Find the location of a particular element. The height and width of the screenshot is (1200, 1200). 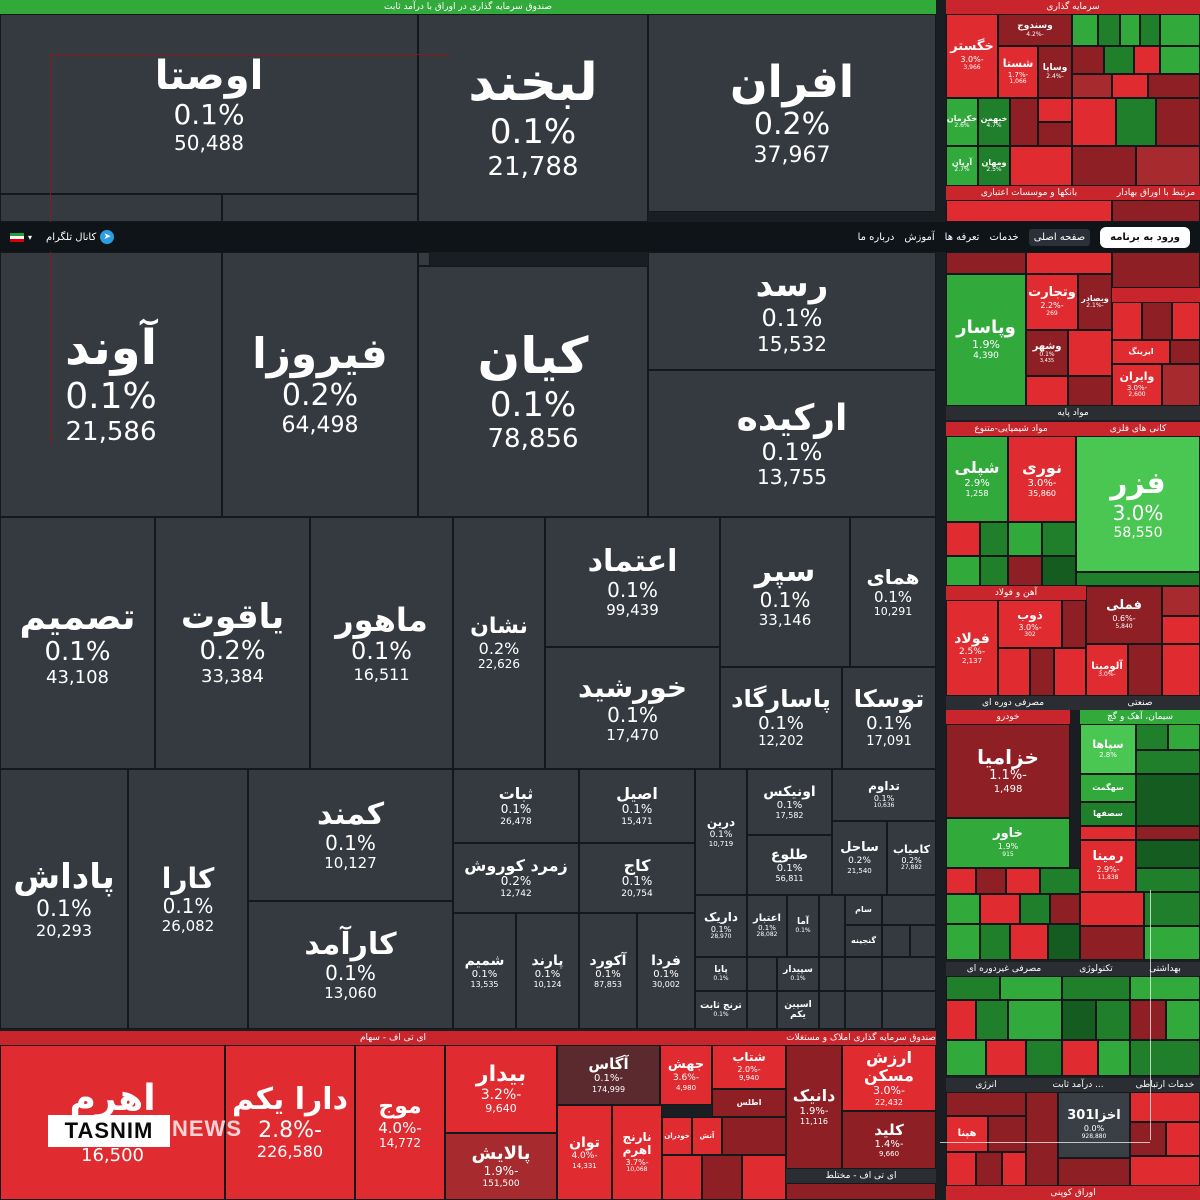

tile-sahekmat: سهگمت is located at coordinates (1108, 788).